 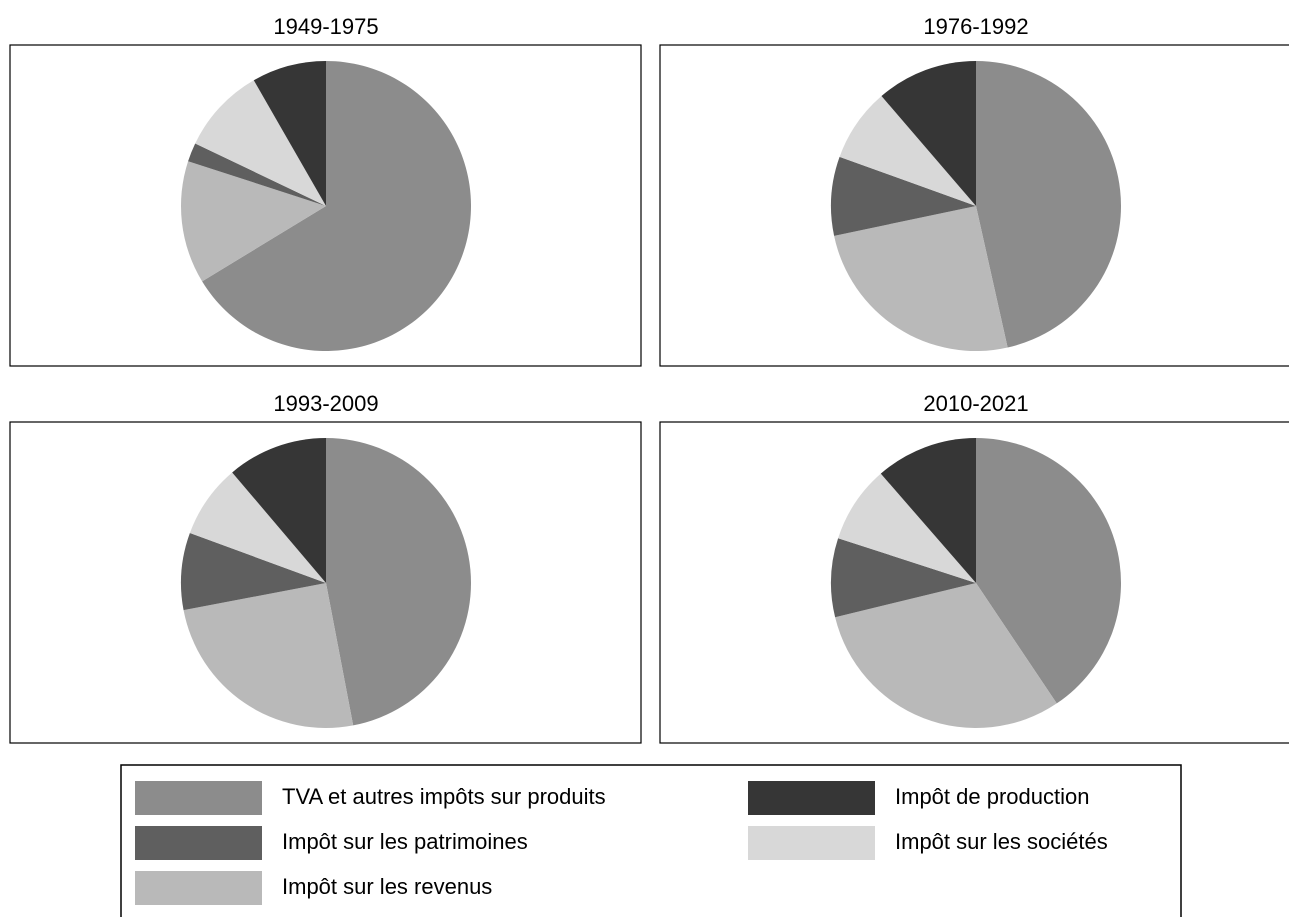 I want to click on chart-title: 2010-2021, so click(x=975, y=403).